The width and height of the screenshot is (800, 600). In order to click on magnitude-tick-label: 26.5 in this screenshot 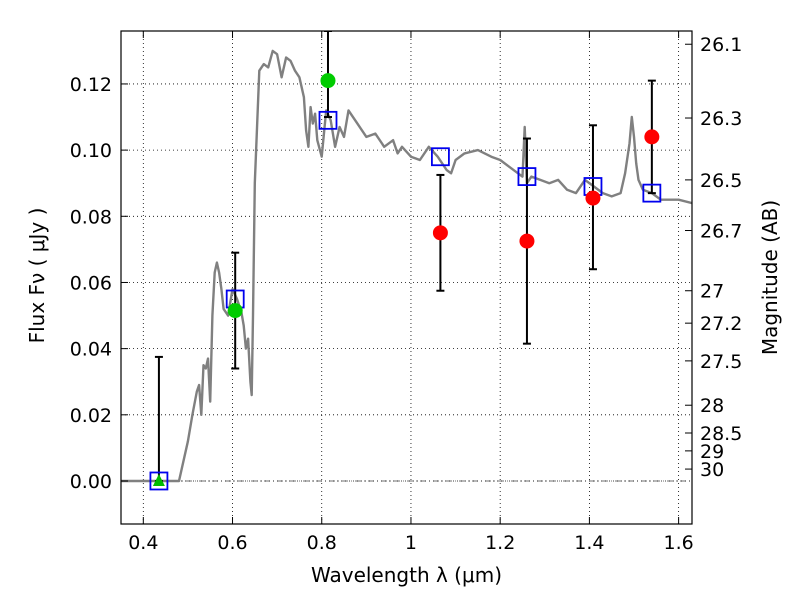, I will do `click(721, 181)`.